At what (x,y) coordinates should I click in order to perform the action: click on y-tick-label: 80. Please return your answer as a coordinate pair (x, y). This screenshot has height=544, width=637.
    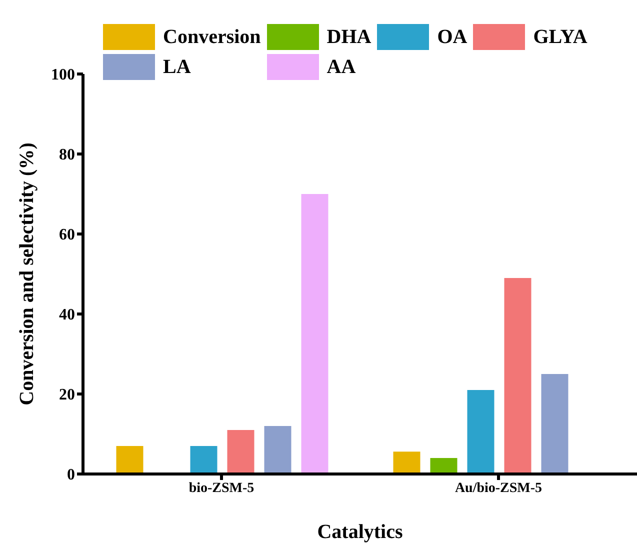
    Looking at the image, I should click on (67, 155).